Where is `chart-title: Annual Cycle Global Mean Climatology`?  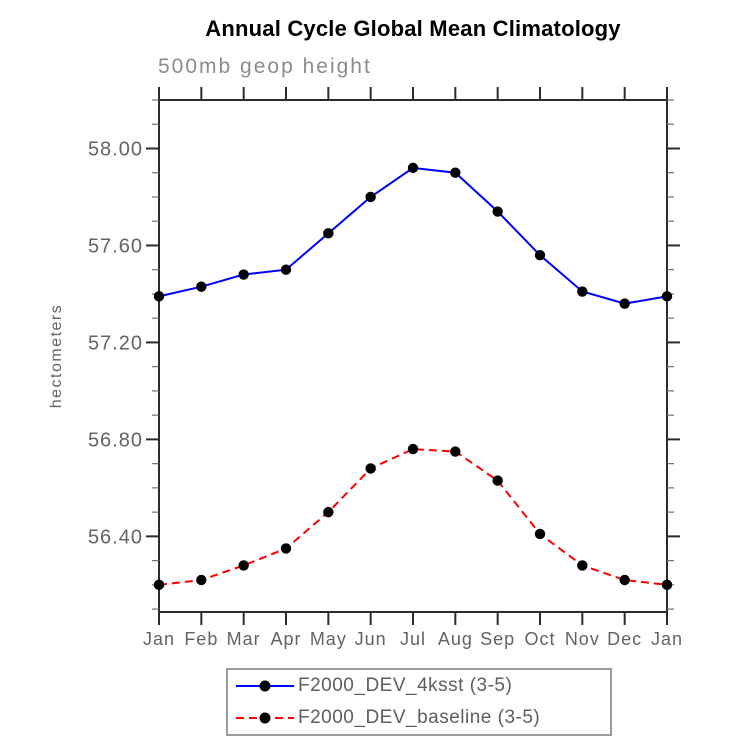
chart-title: Annual Cycle Global Mean Climatology is located at coordinates (413, 28).